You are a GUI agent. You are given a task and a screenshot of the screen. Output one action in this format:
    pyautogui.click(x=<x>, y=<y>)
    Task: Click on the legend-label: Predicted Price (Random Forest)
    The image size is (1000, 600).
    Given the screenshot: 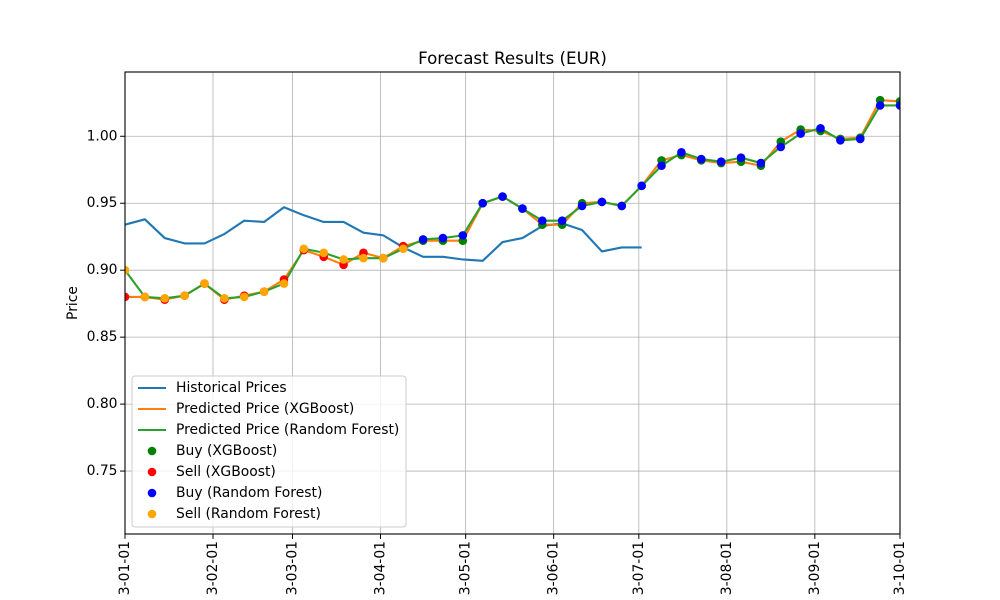 What is the action you would take?
    pyautogui.click(x=287, y=430)
    